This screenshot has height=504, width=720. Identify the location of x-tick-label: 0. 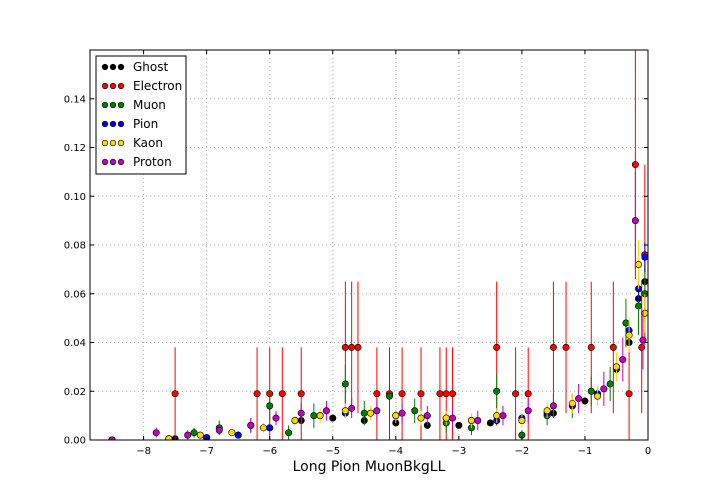
(648, 451).